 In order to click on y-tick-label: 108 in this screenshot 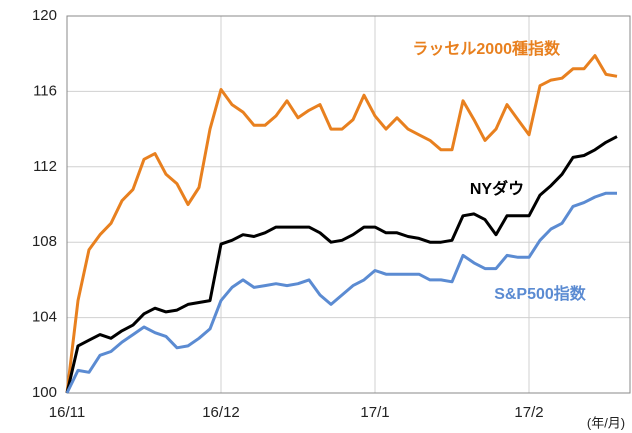, I will do `click(44, 241)`.